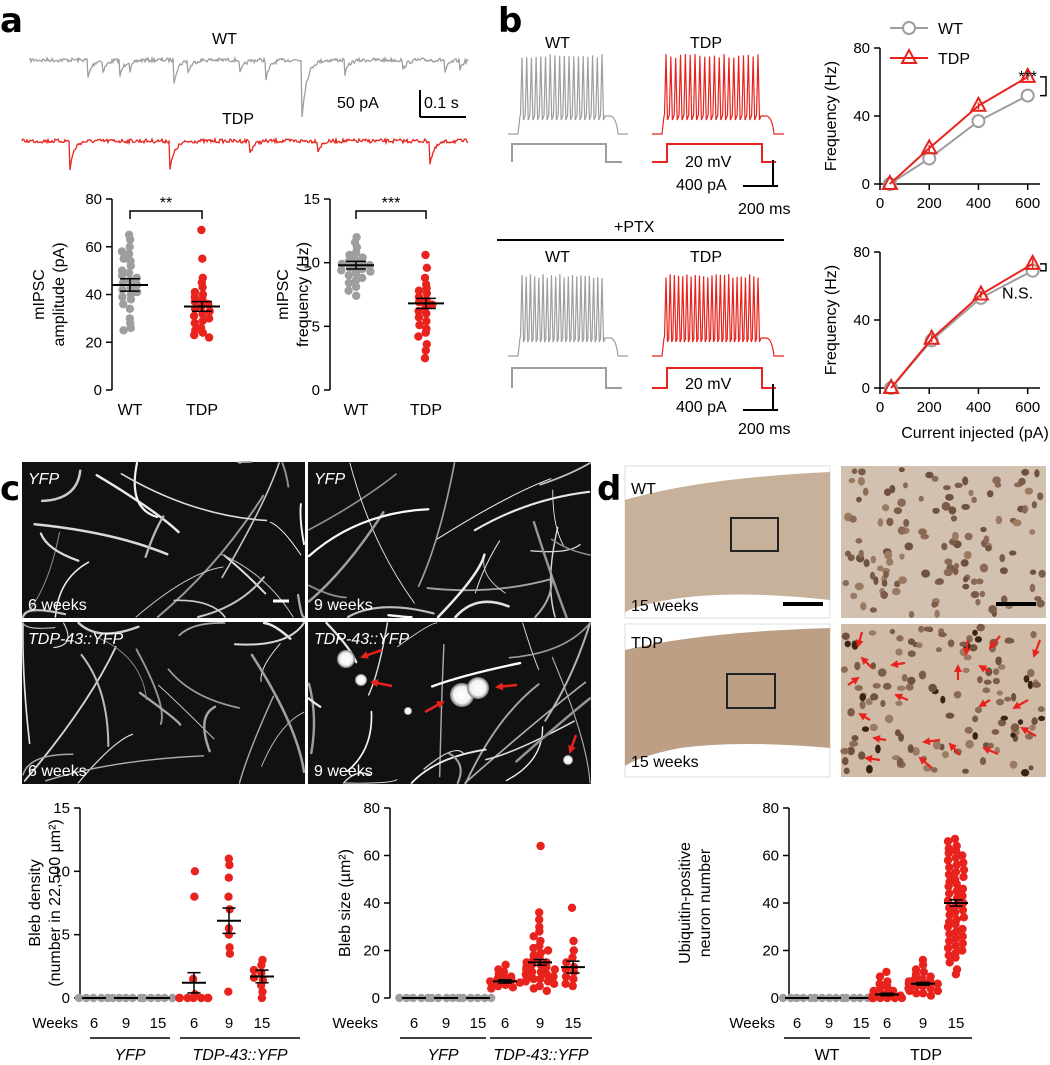  I want to click on spike-train-tdp, so click(718, 94).